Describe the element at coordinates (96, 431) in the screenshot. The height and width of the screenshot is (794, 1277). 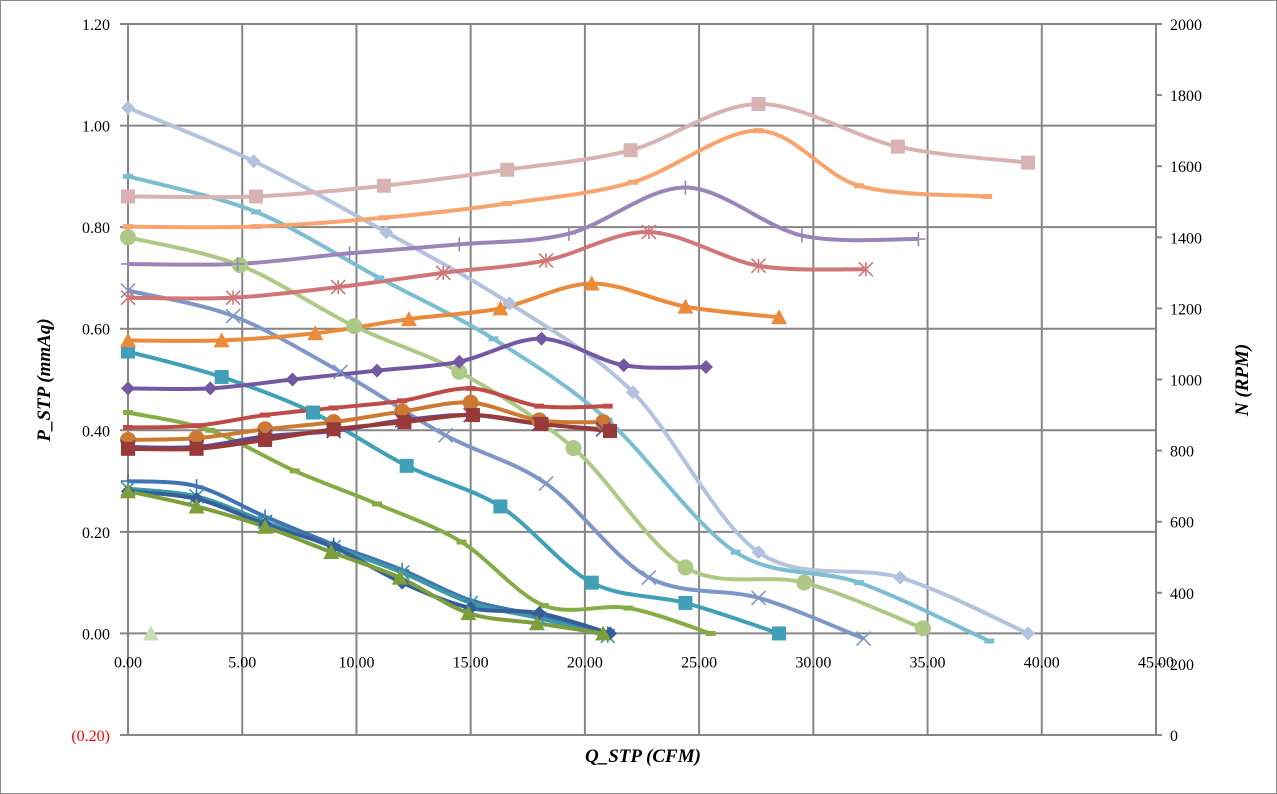
I see `y-tick-label: 0.40` at that location.